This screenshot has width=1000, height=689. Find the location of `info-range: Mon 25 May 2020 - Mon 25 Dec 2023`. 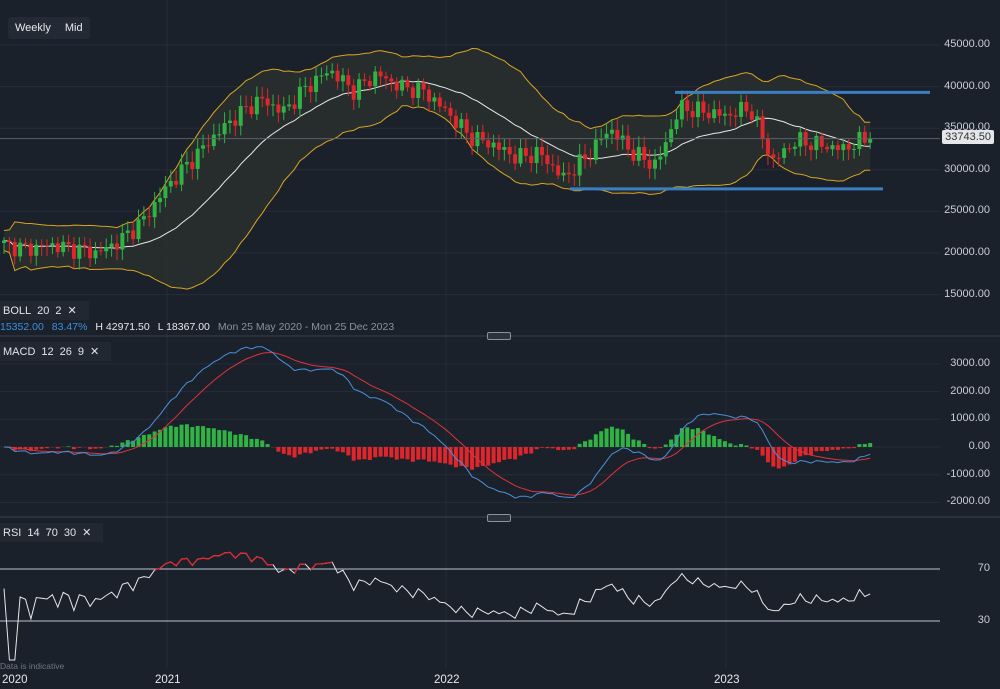

info-range: Mon 25 May 2020 - Mon 25 Dec 2023 is located at coordinates (306, 327).